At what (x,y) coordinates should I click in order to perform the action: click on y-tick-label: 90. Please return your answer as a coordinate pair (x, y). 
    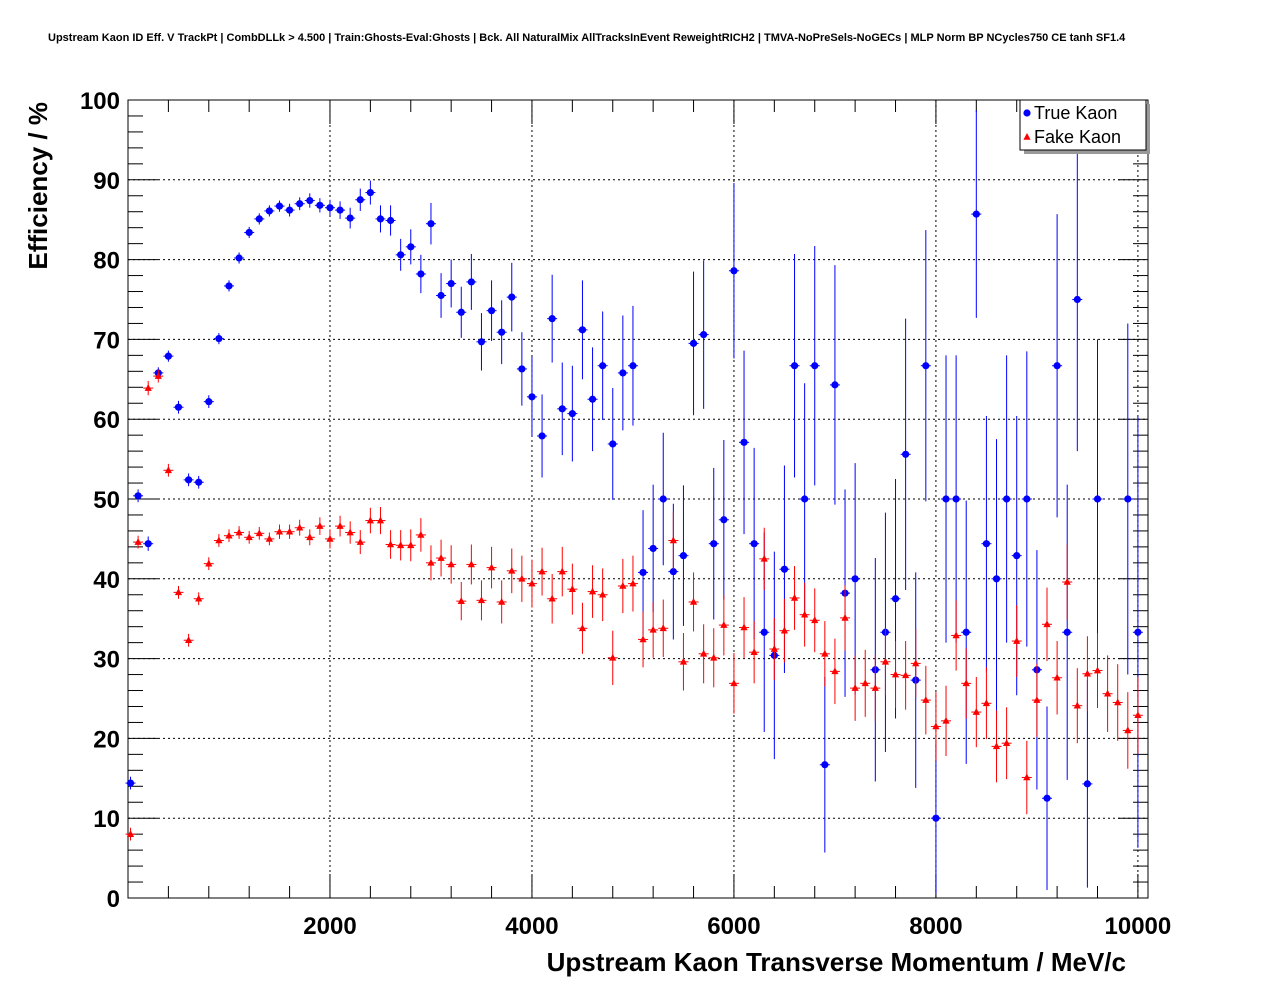
    Looking at the image, I should click on (106, 181).